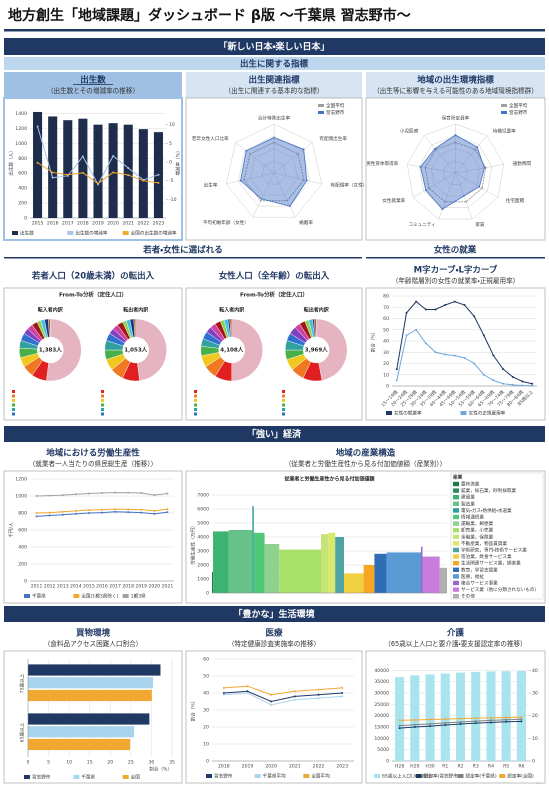 This screenshot has height=788, width=549. Describe the element at coordinates (274, 276) in the screenshot. I see `panel-title: 女性人口（全年齢）の転出入` at that location.